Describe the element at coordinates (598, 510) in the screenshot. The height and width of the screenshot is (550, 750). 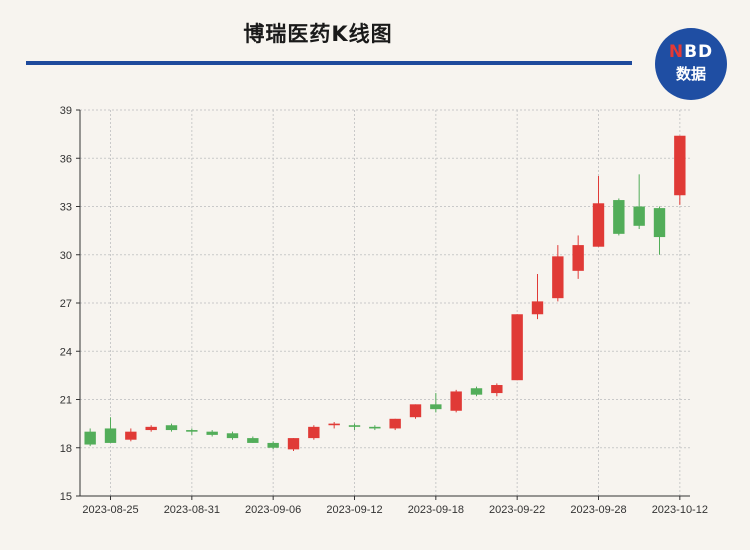
I see `x-tick-label: 2023-09-28` at that location.